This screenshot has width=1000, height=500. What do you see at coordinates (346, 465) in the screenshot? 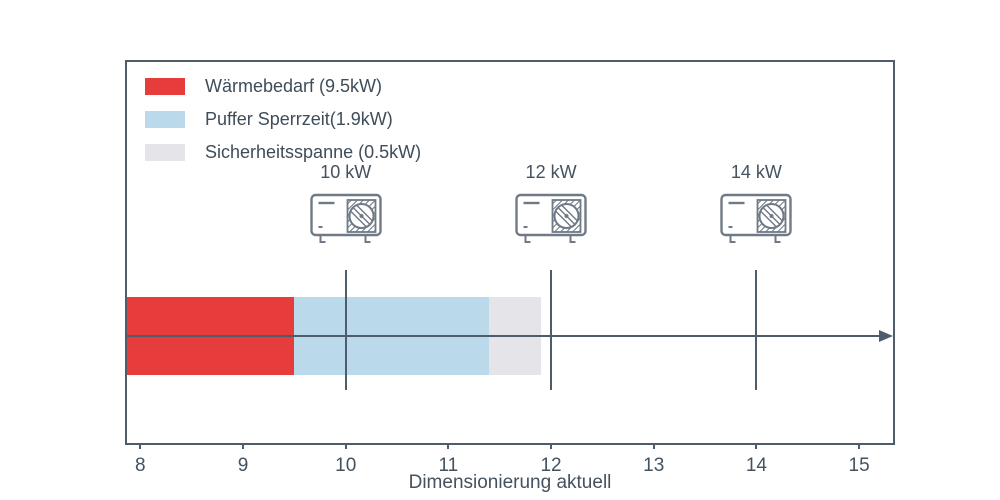
I see `x-tick-label-10: 10` at bounding box center [346, 465].